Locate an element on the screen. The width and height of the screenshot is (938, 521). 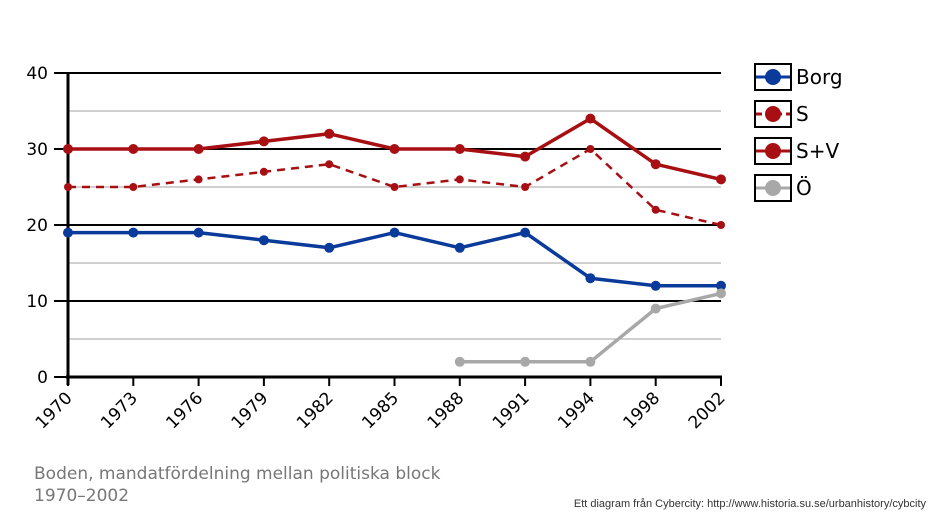
series-line-o is located at coordinates (590, 327).